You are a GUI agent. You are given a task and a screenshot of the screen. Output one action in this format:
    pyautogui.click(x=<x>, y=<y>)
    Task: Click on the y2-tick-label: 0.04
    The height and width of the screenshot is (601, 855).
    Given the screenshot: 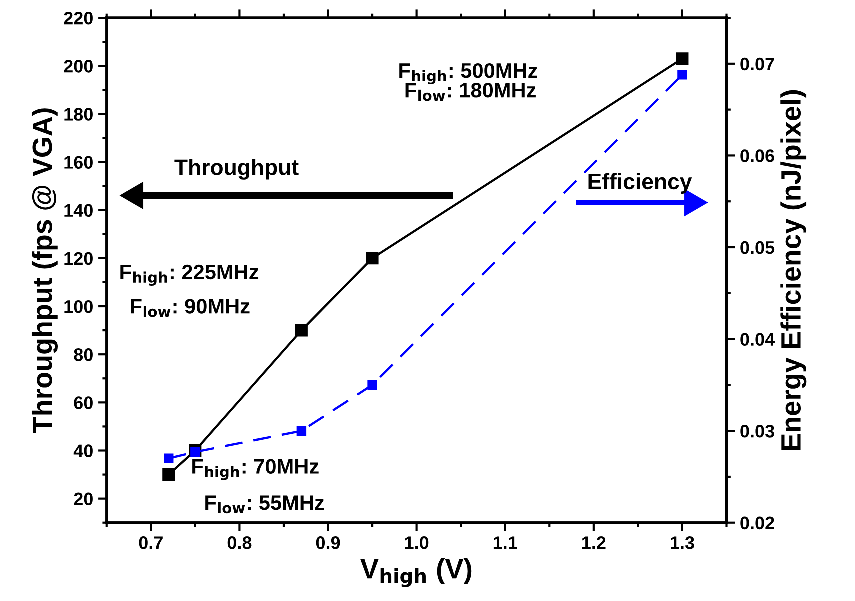 What is the action you would take?
    pyautogui.click(x=757, y=339)
    